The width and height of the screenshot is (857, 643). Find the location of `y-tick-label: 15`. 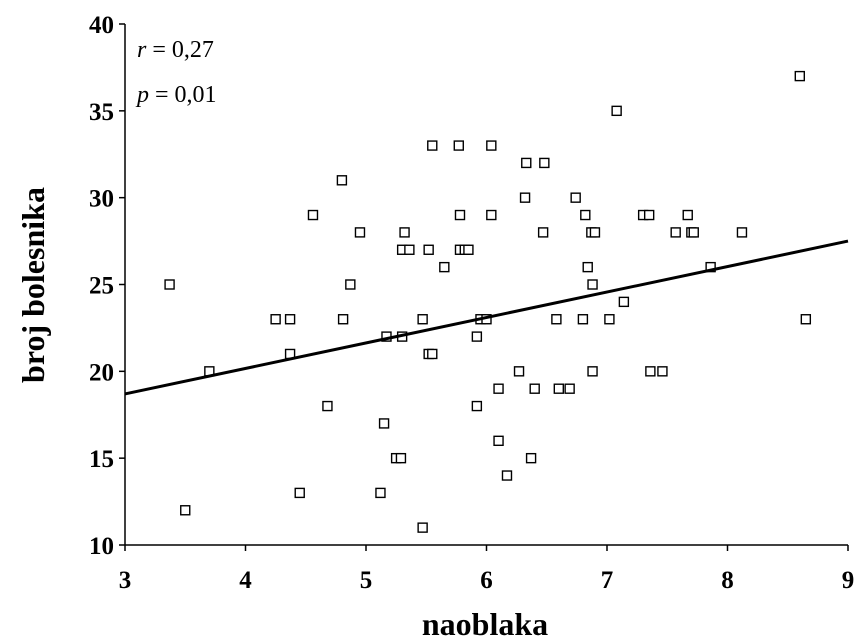

y-tick-label: 15 is located at coordinates (101, 459).